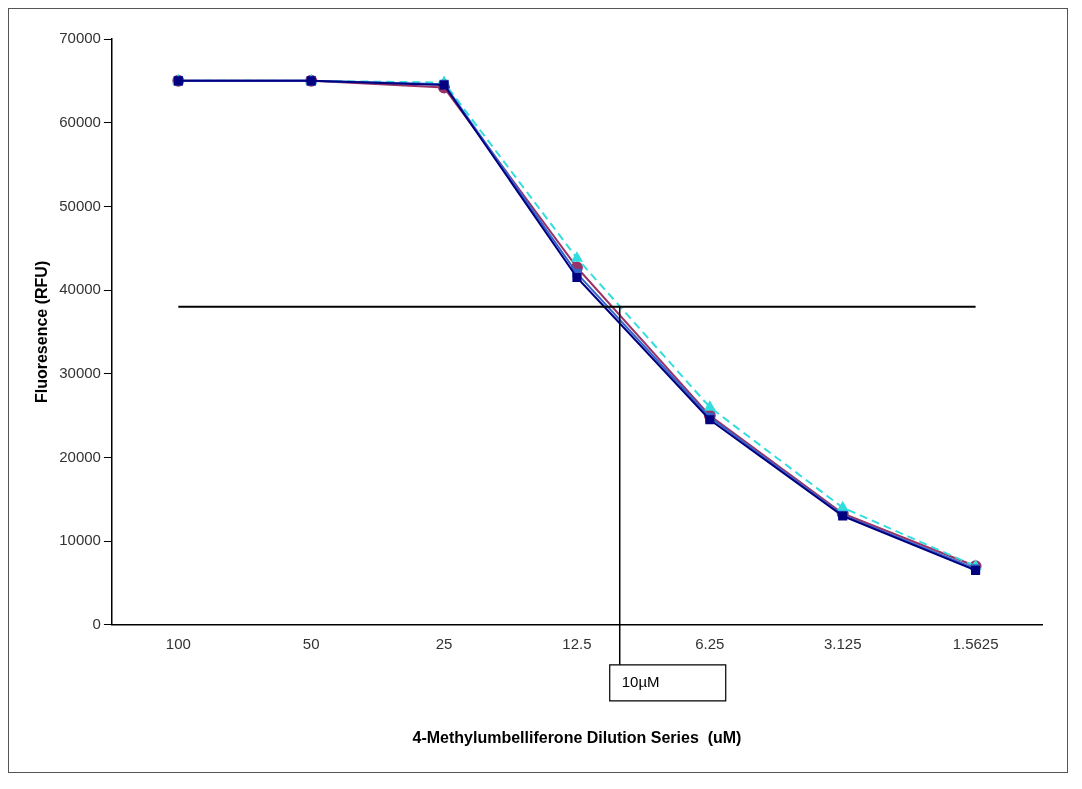 The height and width of the screenshot is (789, 1082). I want to click on y-axis-title: Fluoresence (RFU), so click(42, 332).